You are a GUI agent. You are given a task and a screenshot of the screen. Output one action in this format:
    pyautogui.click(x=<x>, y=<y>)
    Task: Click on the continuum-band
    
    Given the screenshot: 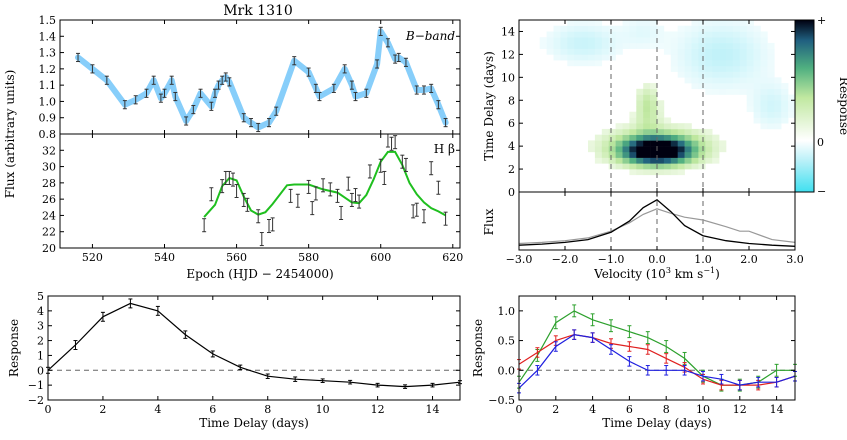 What is the action you would take?
    pyautogui.click(x=262, y=79)
    